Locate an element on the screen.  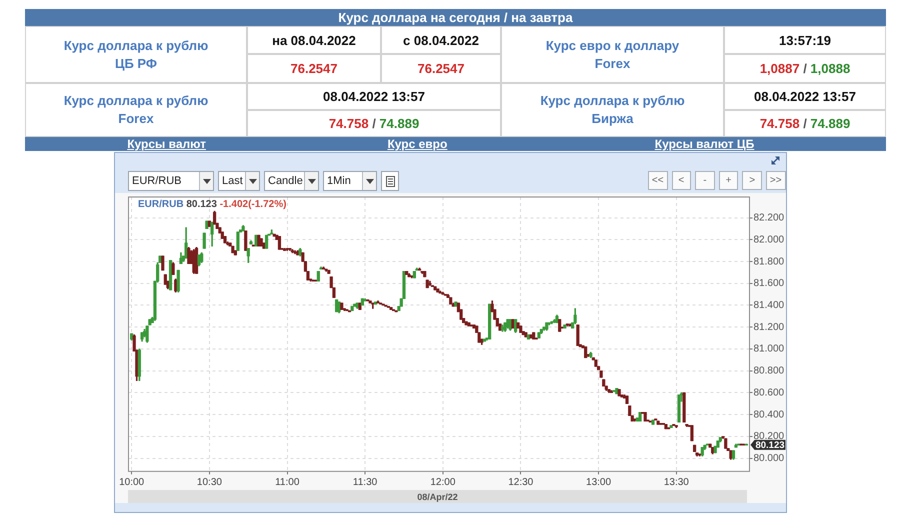
button: - is located at coordinates (705, 180).